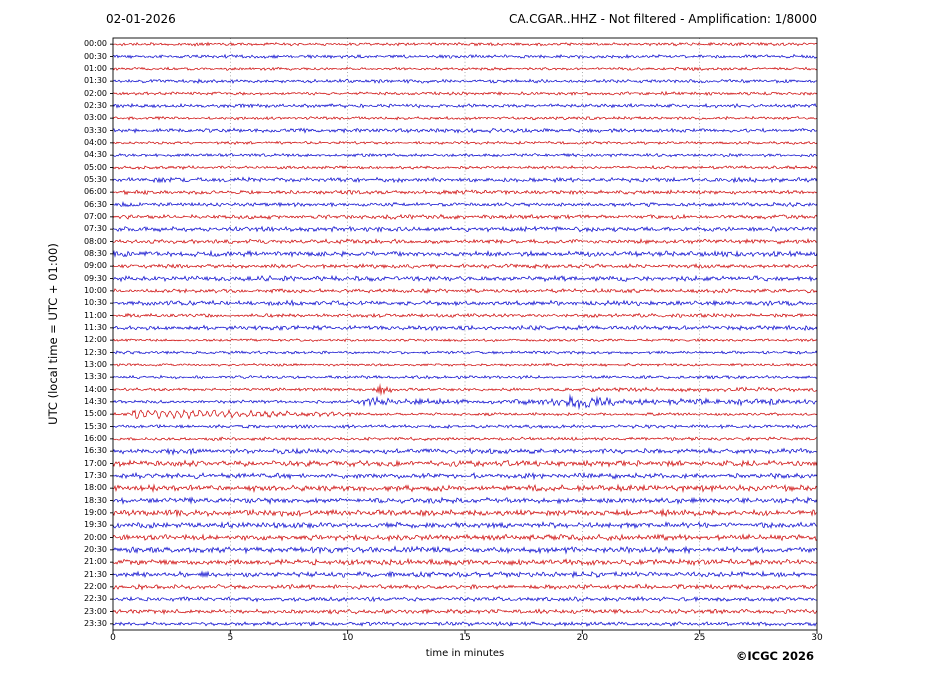 Image resolution: width=927 pixels, height=696 pixels. Describe the element at coordinates (95, 599) in the screenshot. I see `row-time-label: 22:30` at that location.